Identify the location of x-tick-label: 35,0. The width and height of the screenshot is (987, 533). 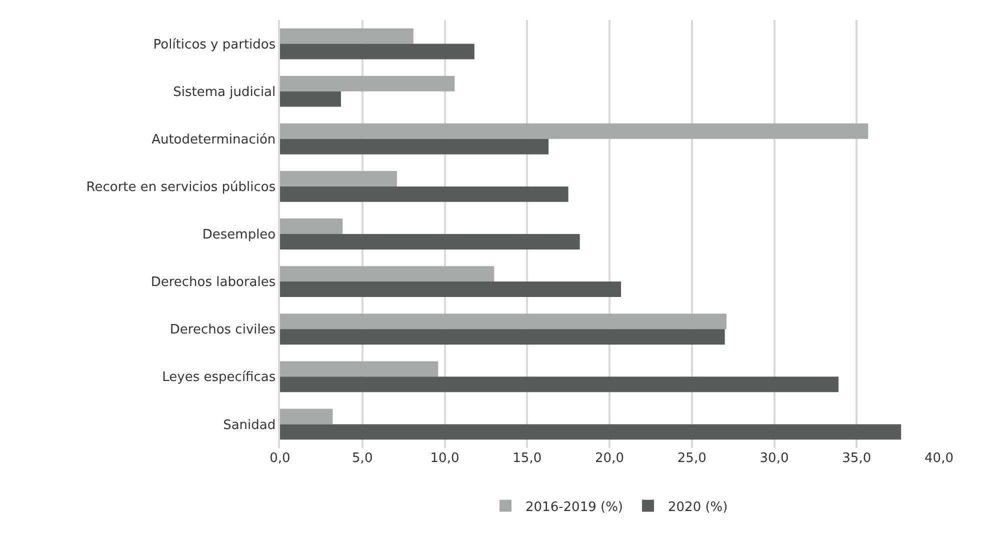
(857, 458).